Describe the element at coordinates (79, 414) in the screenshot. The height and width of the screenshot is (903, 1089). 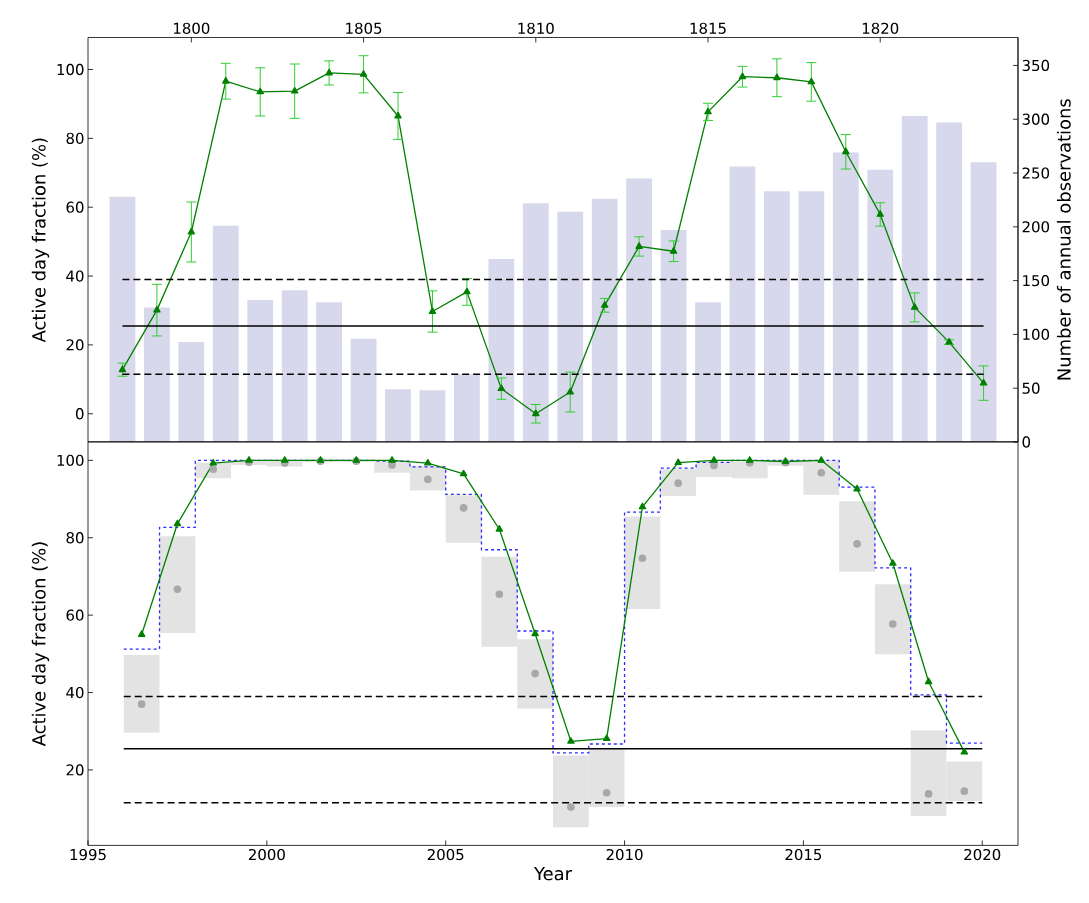
I see `y-tick-label: 0` at that location.